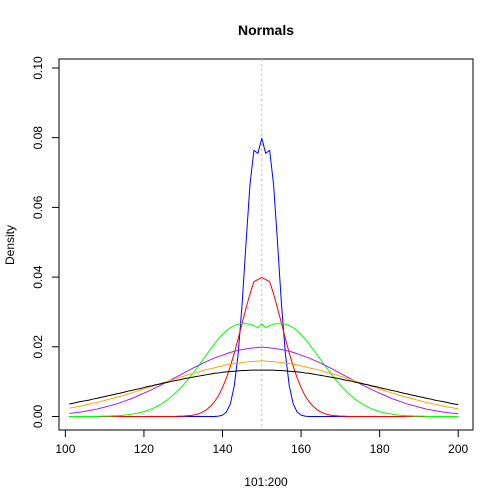 Image resolution: width=504 pixels, height=504 pixels. What do you see at coordinates (38, 207) in the screenshot?
I see `y-tick-label: 0.06` at bounding box center [38, 207].